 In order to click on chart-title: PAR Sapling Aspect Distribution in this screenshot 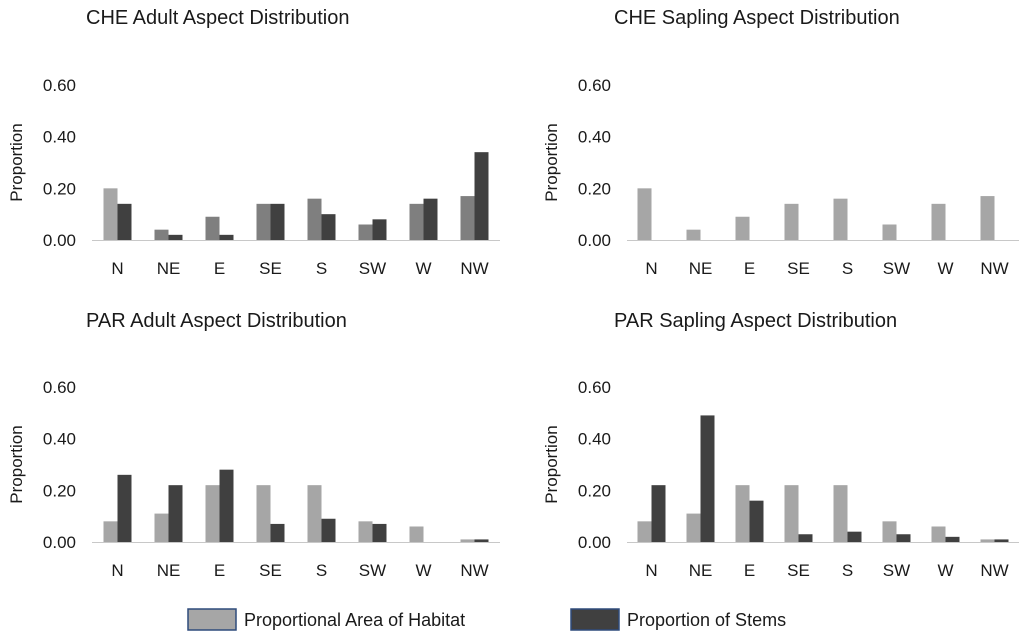, I will do `click(755, 321)`.